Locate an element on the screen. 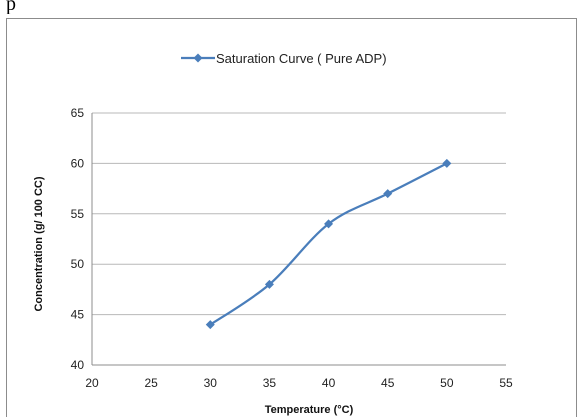 The height and width of the screenshot is (419, 585). y-tick-label: 65 is located at coordinates (78, 113).